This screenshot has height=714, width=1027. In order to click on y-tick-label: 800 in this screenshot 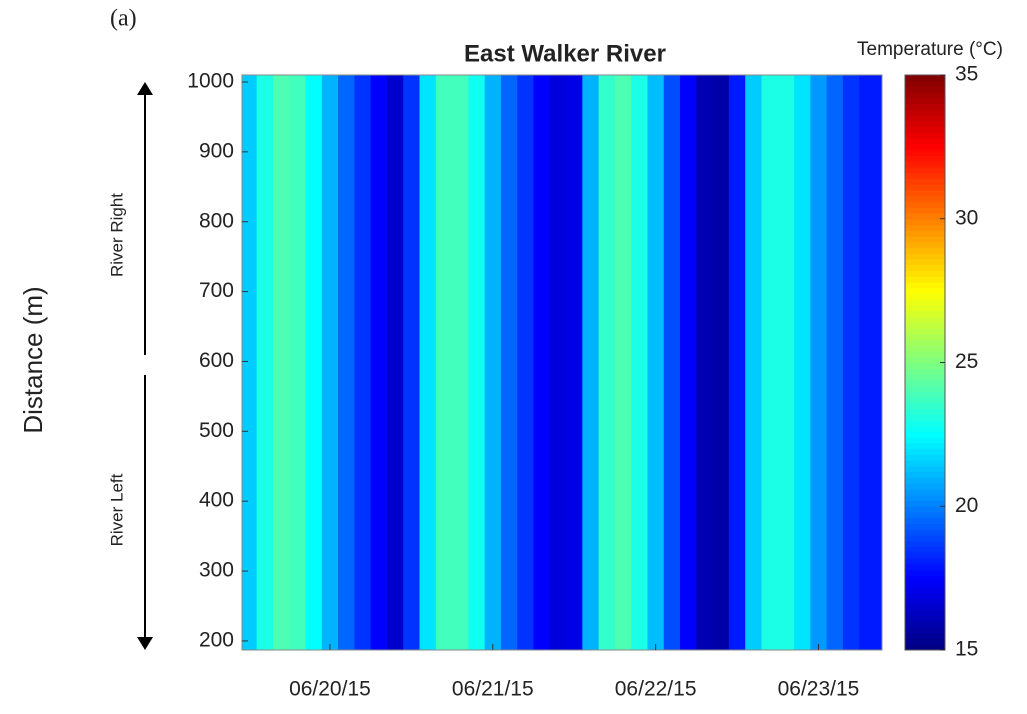, I will do `click(216, 220)`.